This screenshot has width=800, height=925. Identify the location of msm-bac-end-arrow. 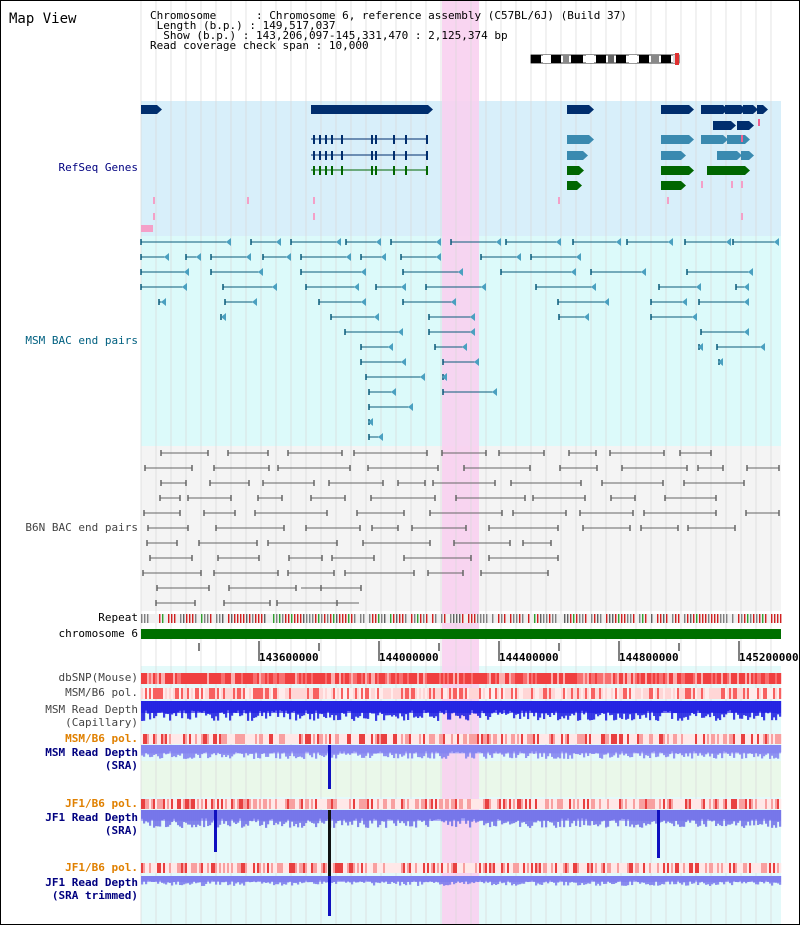
(476, 362).